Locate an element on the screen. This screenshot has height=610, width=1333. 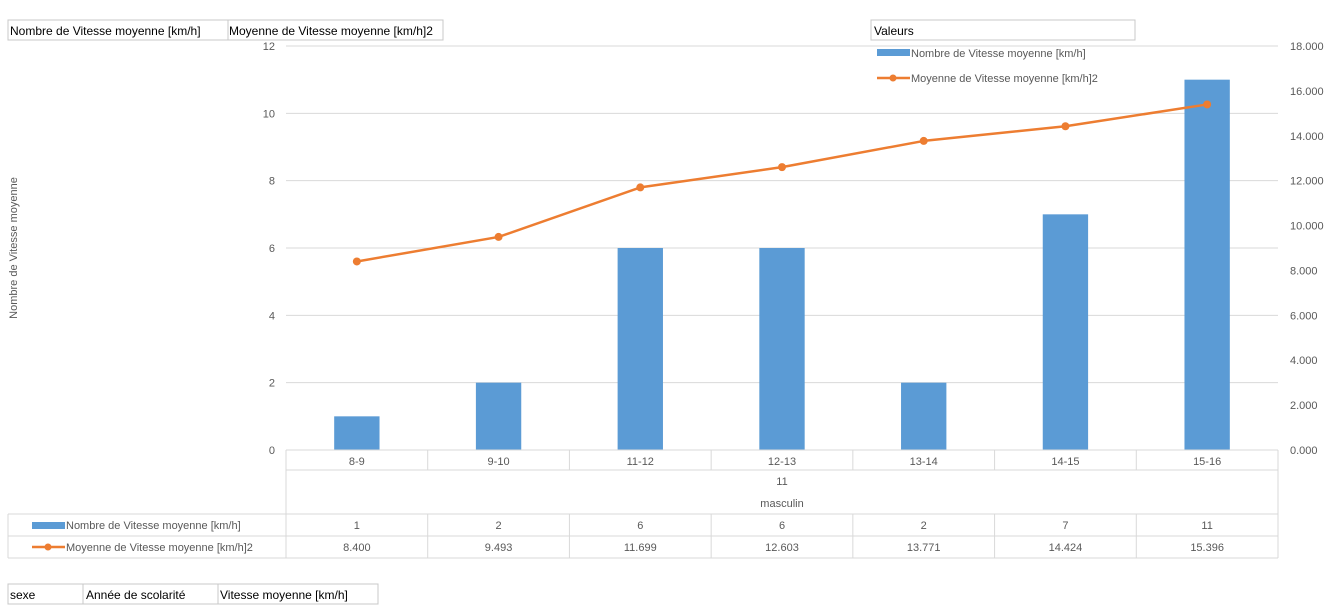
table-value: 12.603 is located at coordinates (782, 548).